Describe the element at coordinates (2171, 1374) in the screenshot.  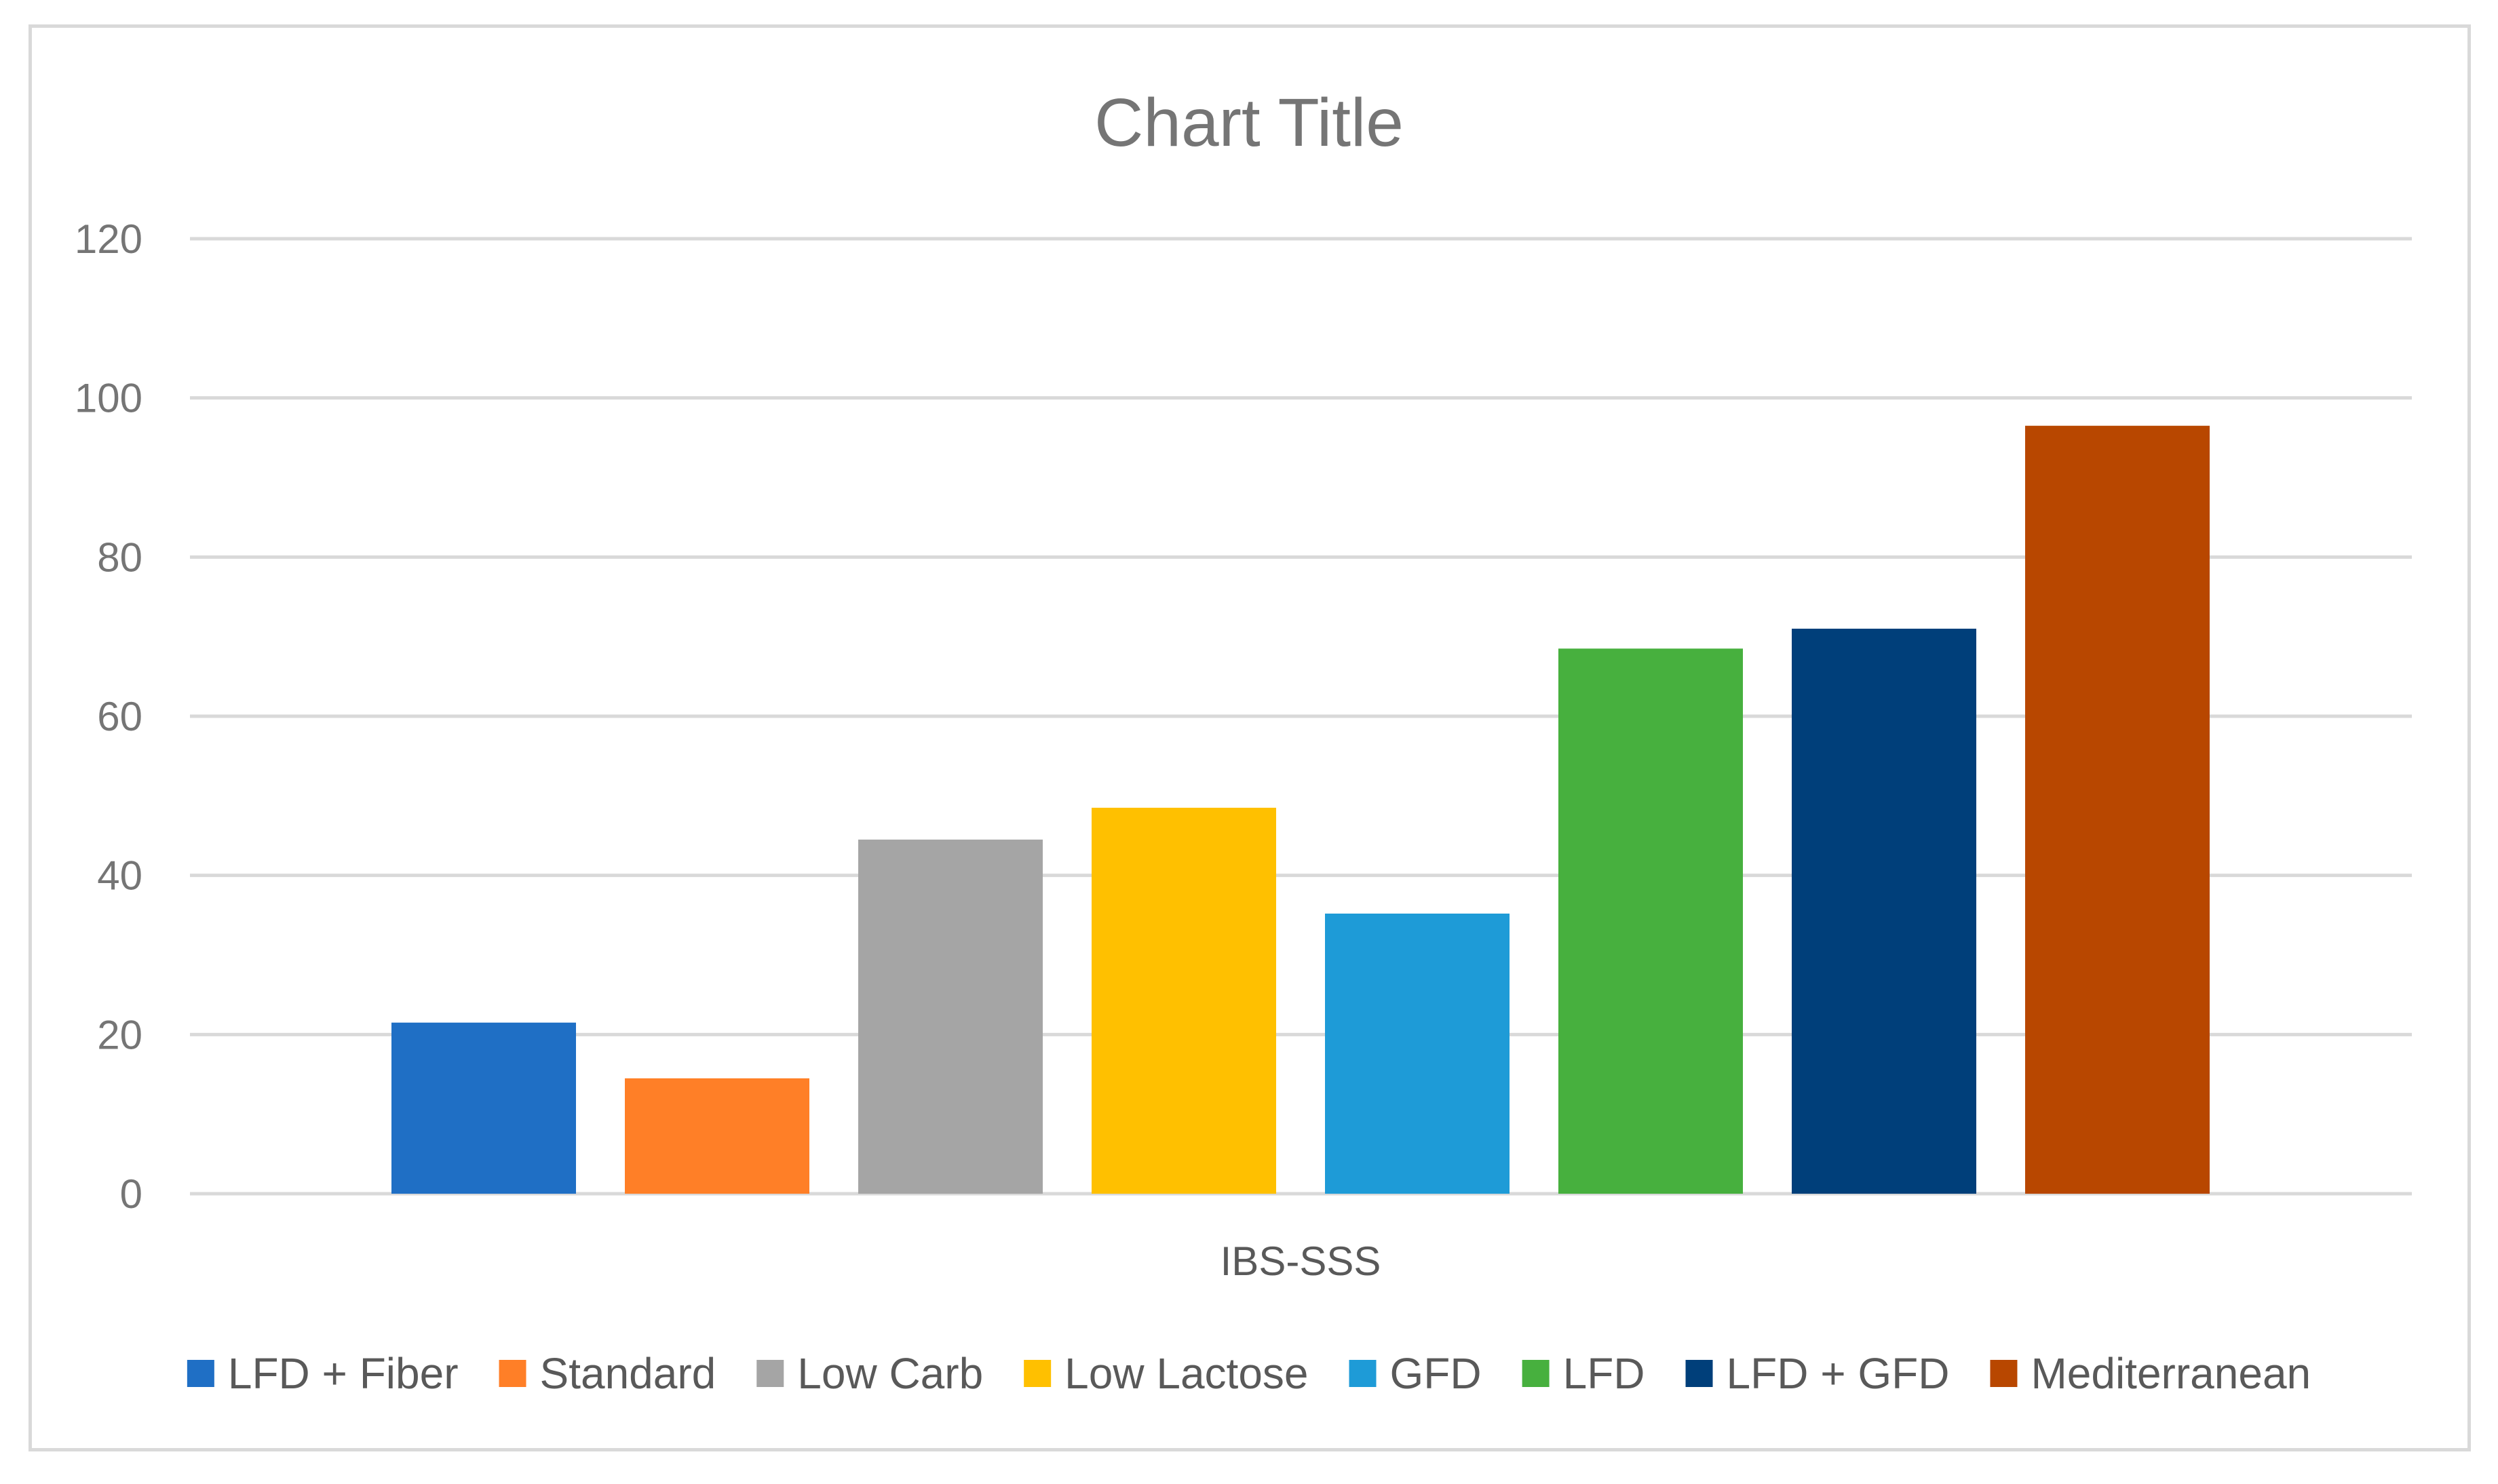
I see `legend-label: Mediterranean` at that location.